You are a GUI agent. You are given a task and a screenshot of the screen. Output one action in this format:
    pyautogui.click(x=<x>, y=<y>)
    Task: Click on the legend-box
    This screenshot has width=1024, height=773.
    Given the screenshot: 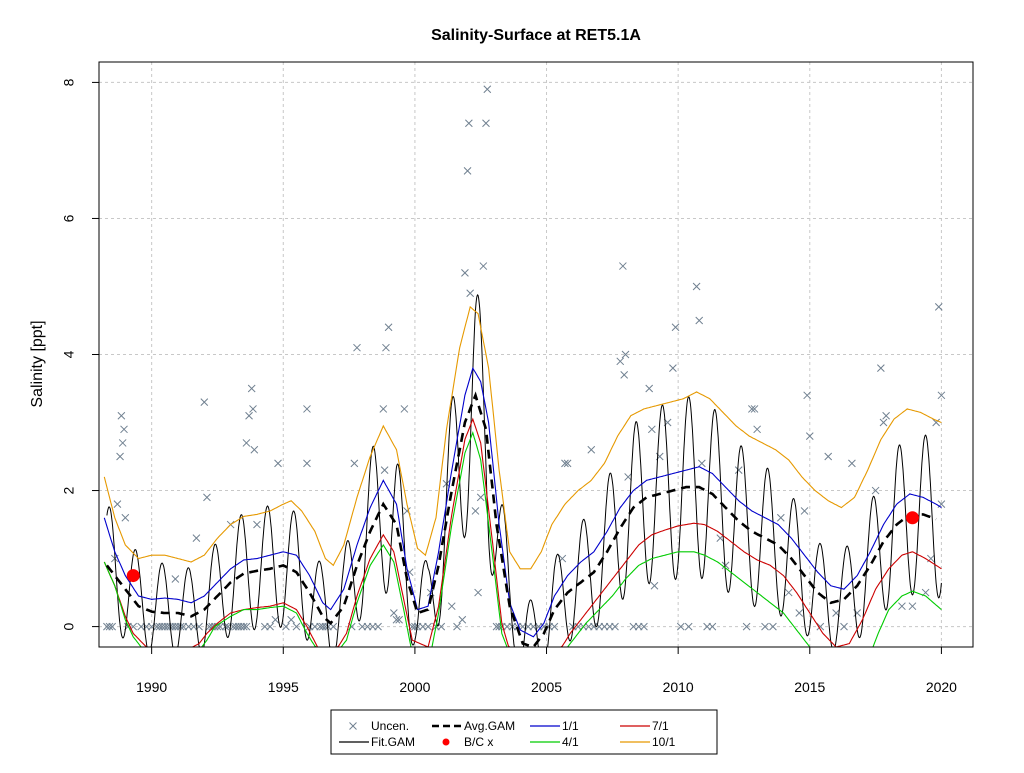 What is the action you would take?
    pyautogui.click(x=524, y=732)
    